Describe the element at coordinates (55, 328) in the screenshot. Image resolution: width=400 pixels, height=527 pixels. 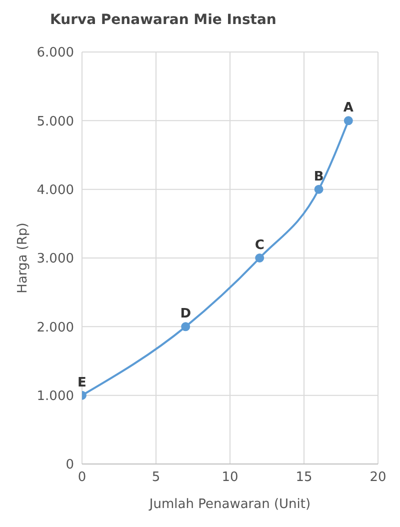
I see `y-tick-label: 2.000` at that location.